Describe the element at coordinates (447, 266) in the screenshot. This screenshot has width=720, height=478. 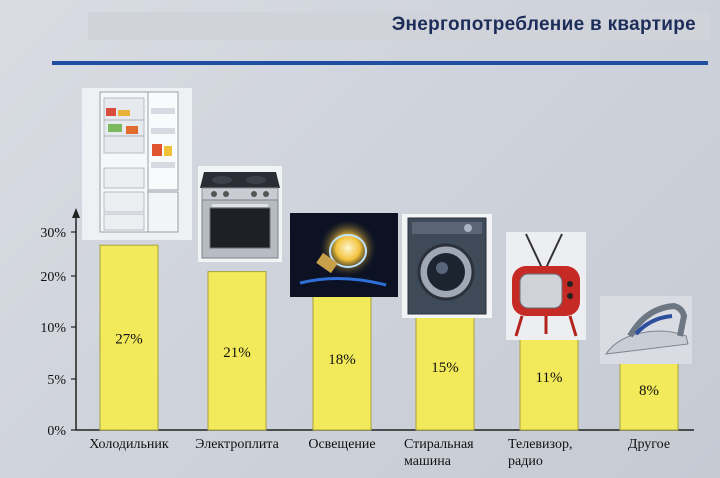
I see `washing-machine-icon` at that location.